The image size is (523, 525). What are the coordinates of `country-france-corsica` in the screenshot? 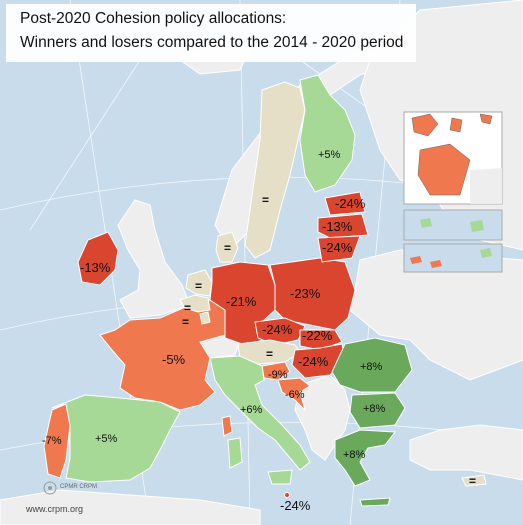 It's located at (227, 426).